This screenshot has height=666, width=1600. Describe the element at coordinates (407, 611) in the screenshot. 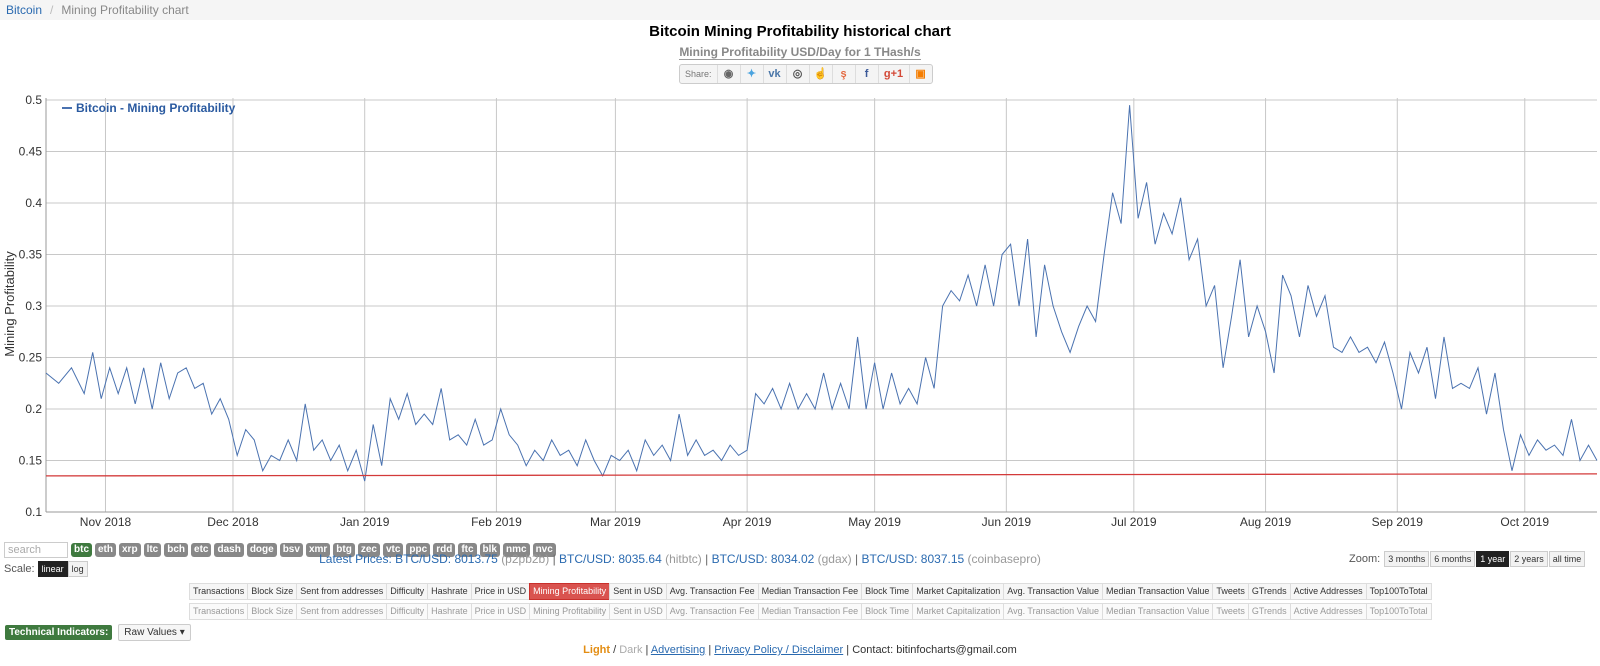

I see `compare-metric-tab: Difficulty` at that location.